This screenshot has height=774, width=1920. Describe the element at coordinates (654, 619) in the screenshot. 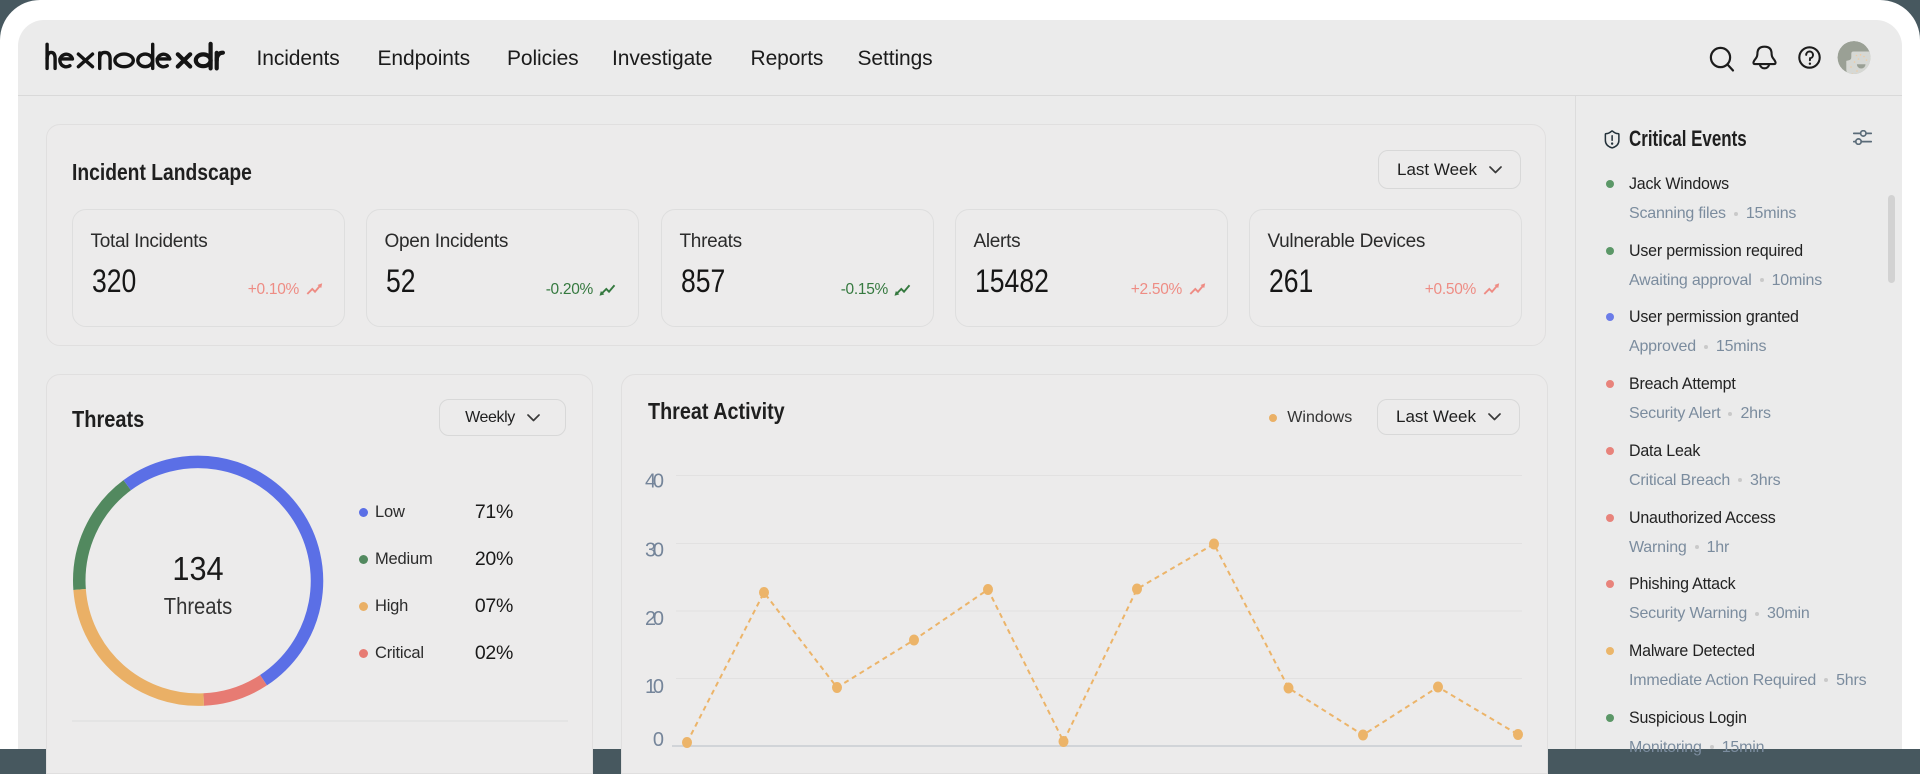

I see `svg-text: 20` at that location.